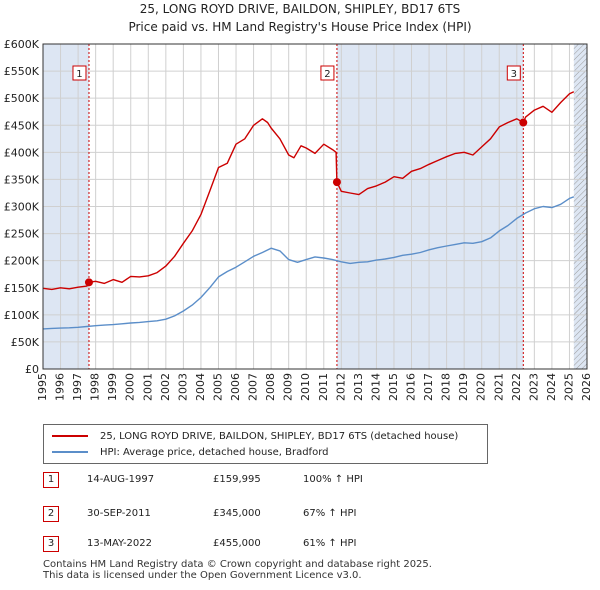 The image size is (600, 590). Describe the element at coordinates (22, 125) in the screenshot. I see `y-tick-label: £450K` at that location.